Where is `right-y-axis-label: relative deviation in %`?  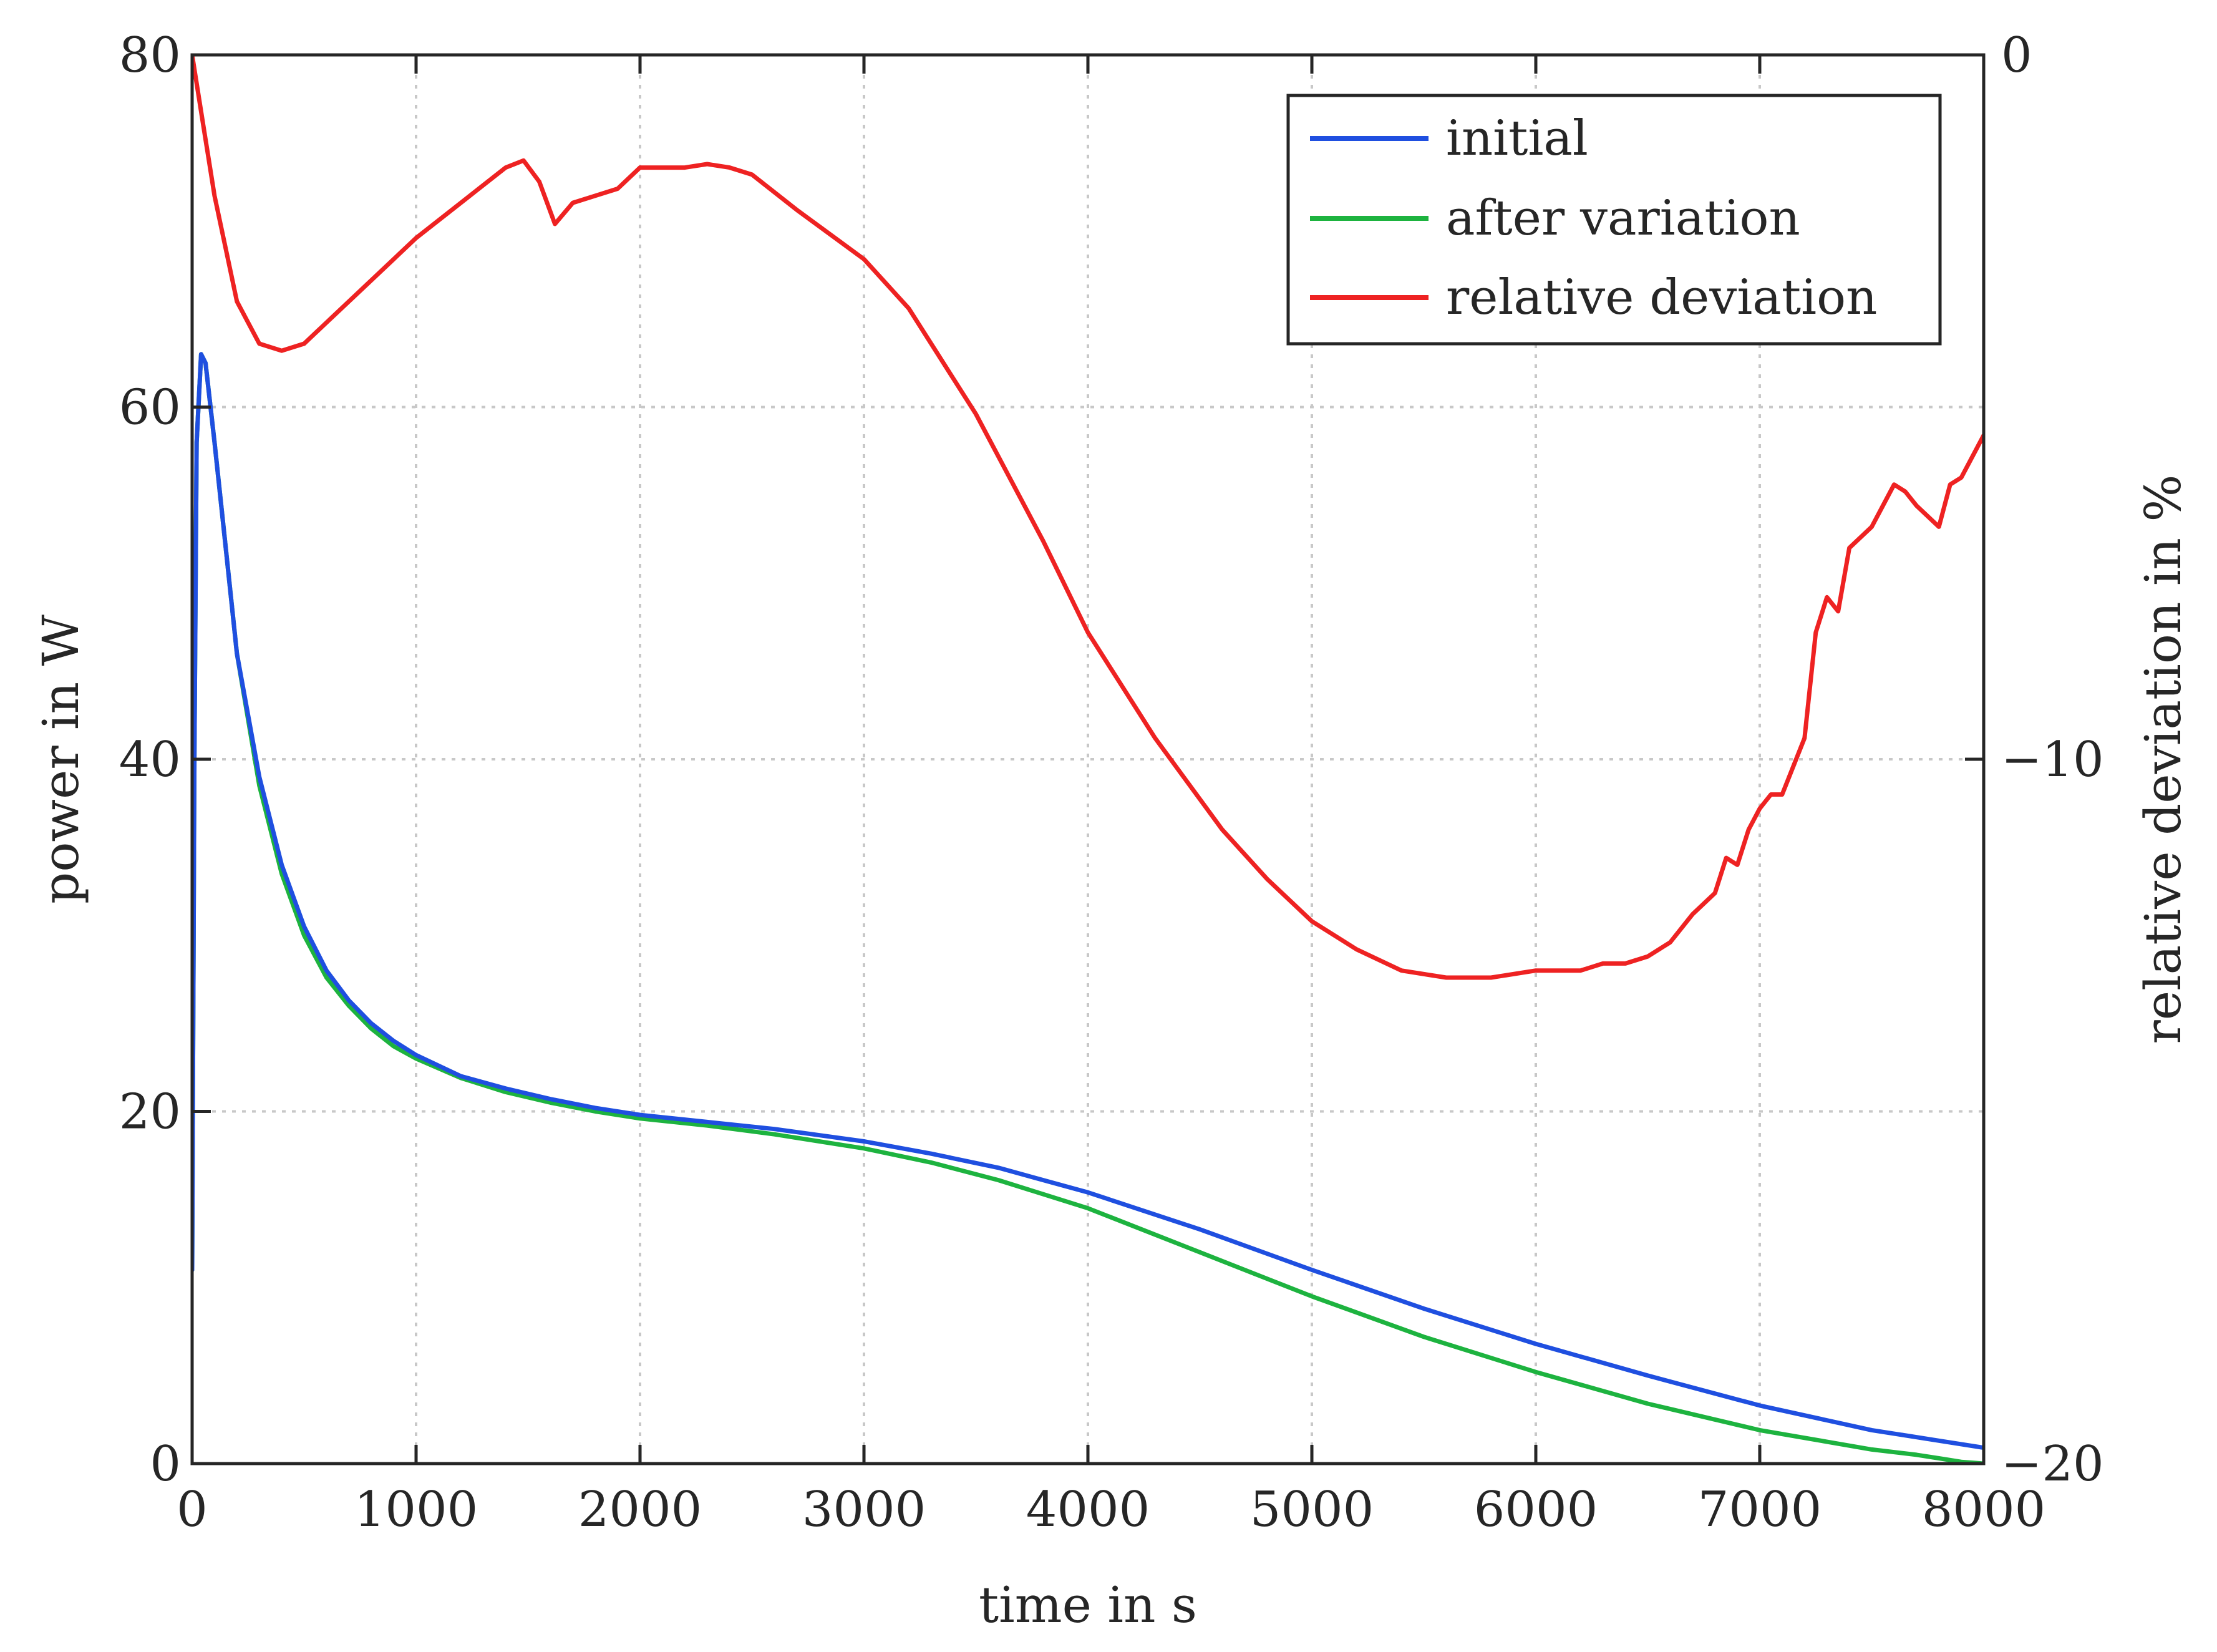
right-y-axis-label: relative deviation in % is located at coordinates (2163, 759).